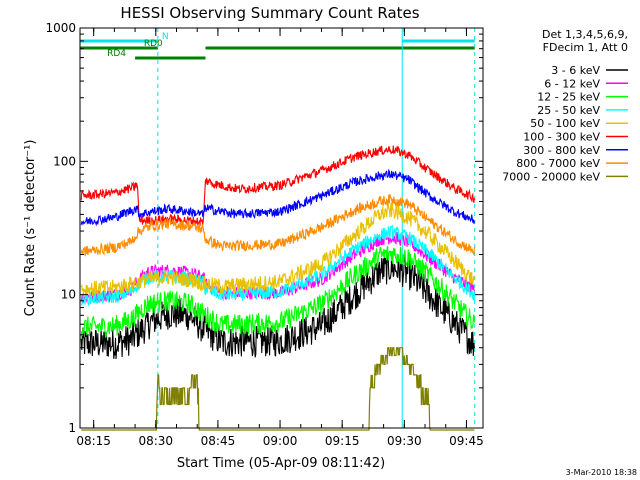 The image size is (640, 480). What do you see at coordinates (601, 472) in the screenshot?
I see `footer-date: 3-Mar-2010 18:38` at bounding box center [601, 472].